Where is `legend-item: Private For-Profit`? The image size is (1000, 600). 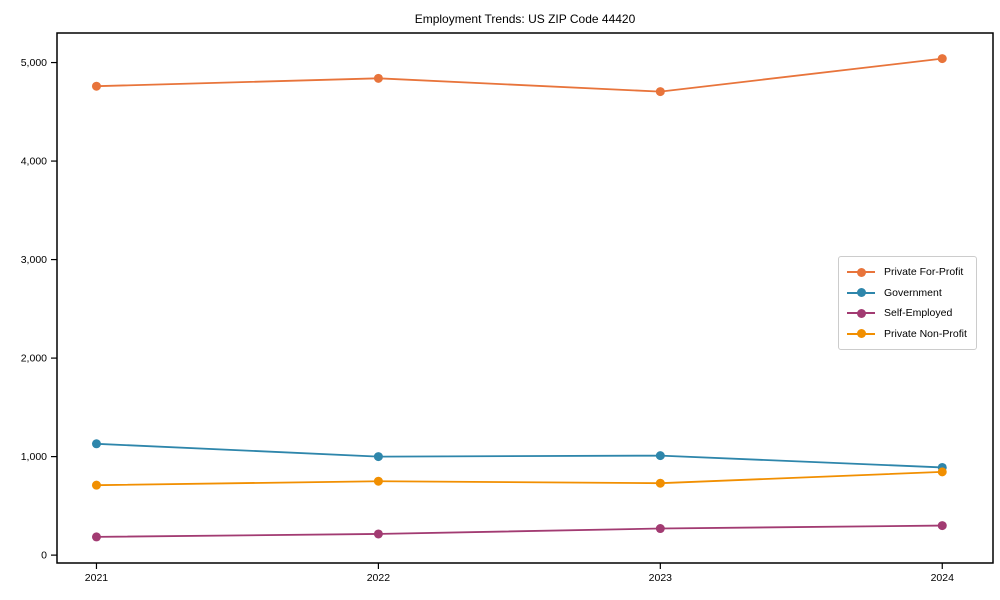
legend-item: Private For-Profit is located at coordinates (907, 272).